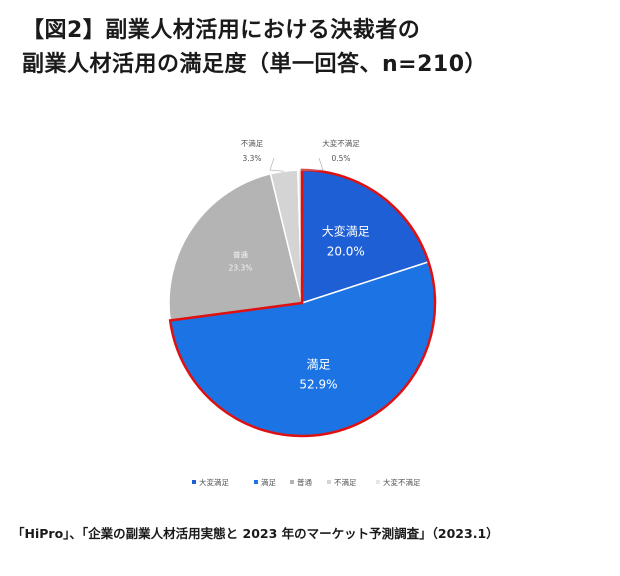 The width and height of the screenshot is (620, 576). I want to click on legend: 大変満足 満足 普通 不満足 大変不満足, so click(306, 482).